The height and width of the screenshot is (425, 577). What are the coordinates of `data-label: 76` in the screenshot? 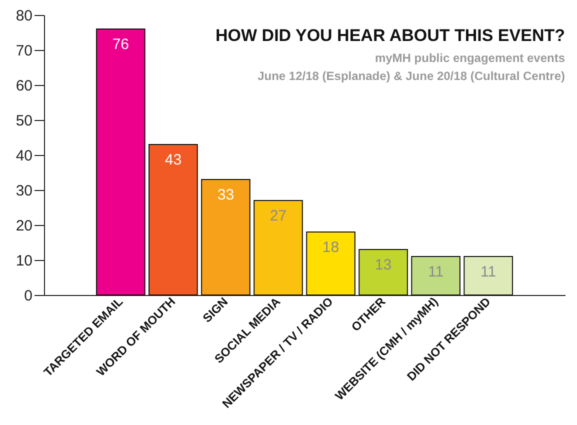 It's located at (121, 44).